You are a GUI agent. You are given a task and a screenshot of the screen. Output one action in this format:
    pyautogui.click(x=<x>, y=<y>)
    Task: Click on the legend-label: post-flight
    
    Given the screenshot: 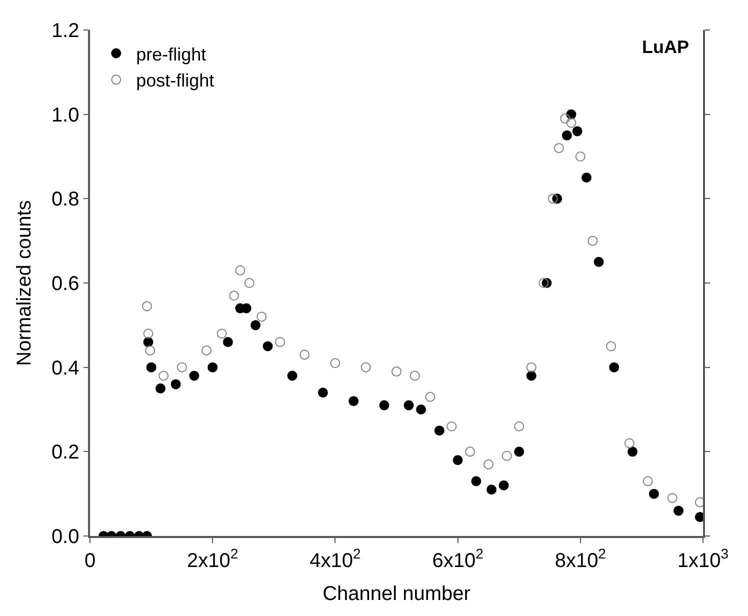 What is the action you would take?
    pyautogui.click(x=175, y=80)
    